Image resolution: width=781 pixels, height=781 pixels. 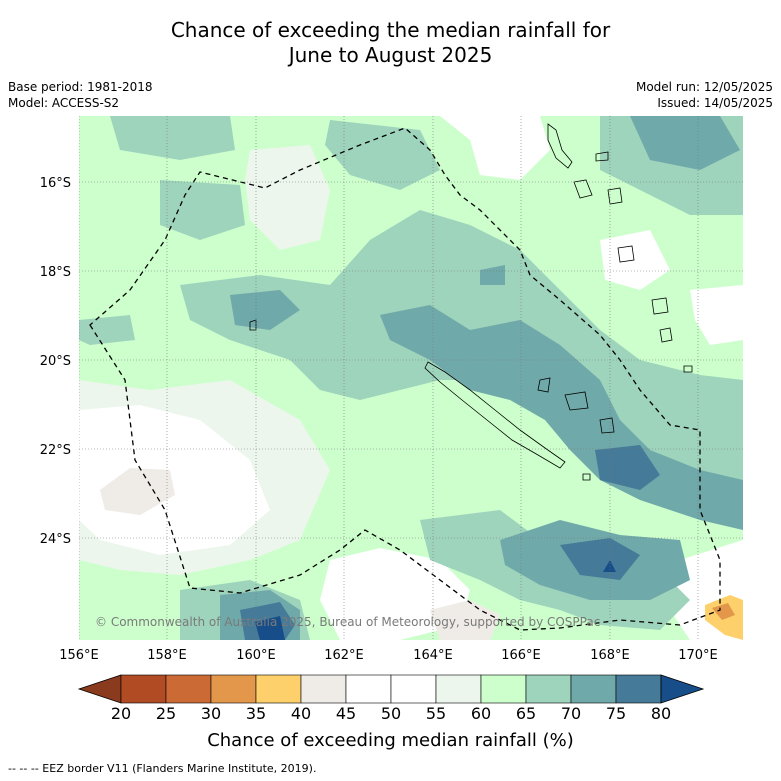 I want to click on lon-label-156e: 156°E, so click(x=79, y=655).